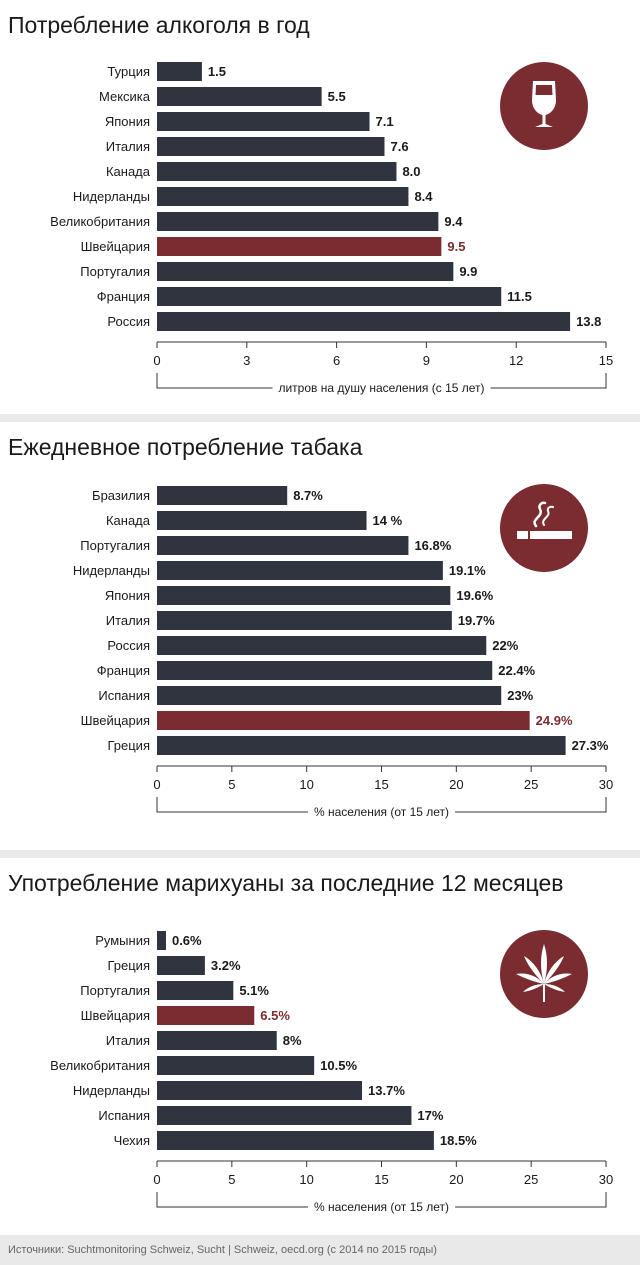  Describe the element at coordinates (385, 121) in the screenshot. I see `value-label: 7.1` at that location.